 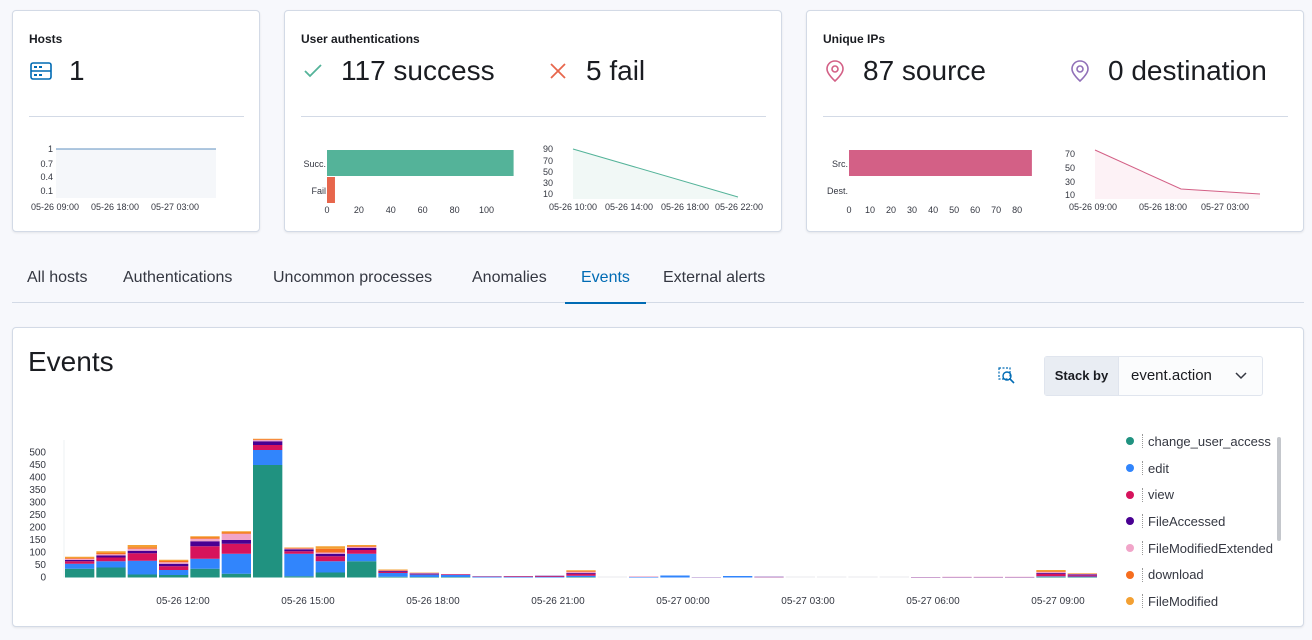 What do you see at coordinates (46, 164) in the screenshot?
I see `y-tick-label: 0.7` at bounding box center [46, 164].